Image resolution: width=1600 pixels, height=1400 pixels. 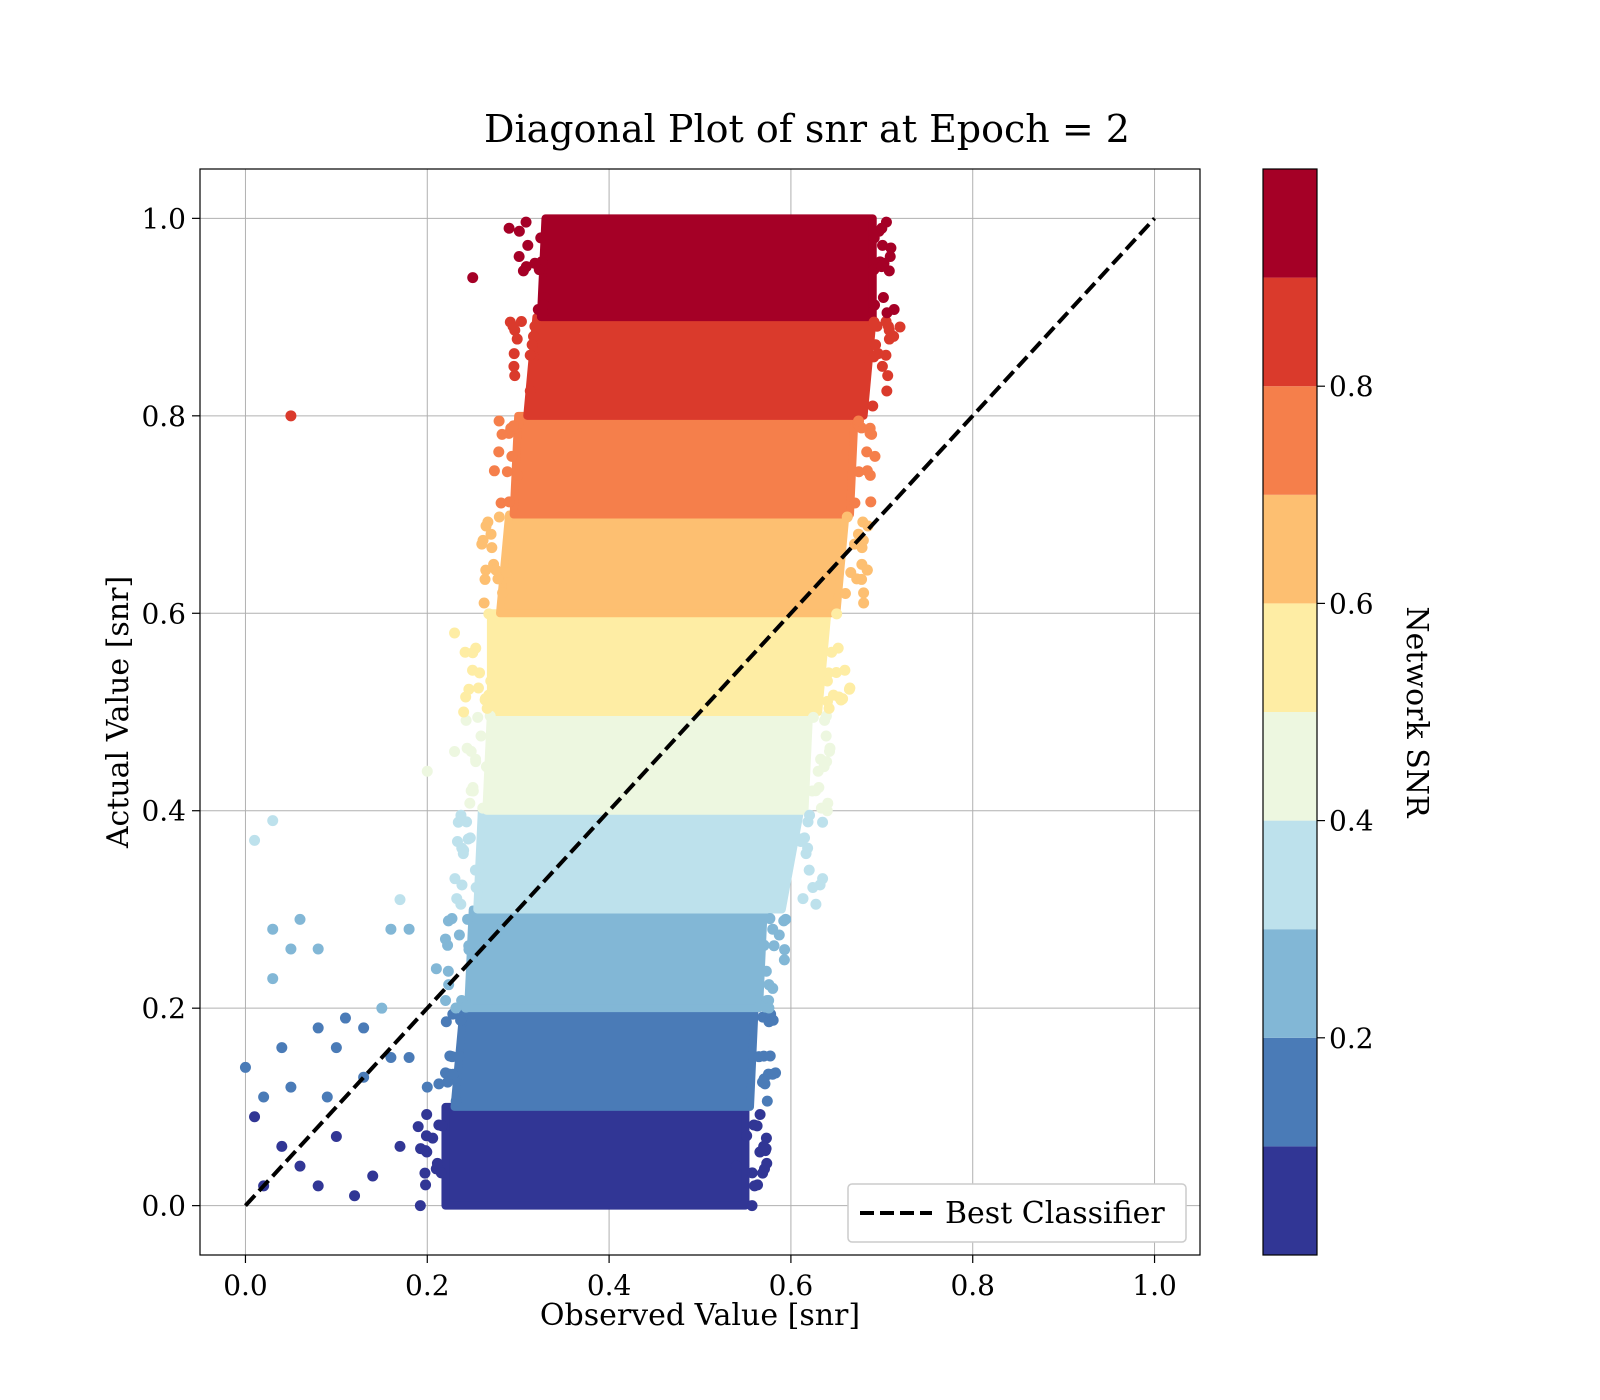 I want to click on y-axis-label: Actual Value [snr], so click(x=118, y=712).